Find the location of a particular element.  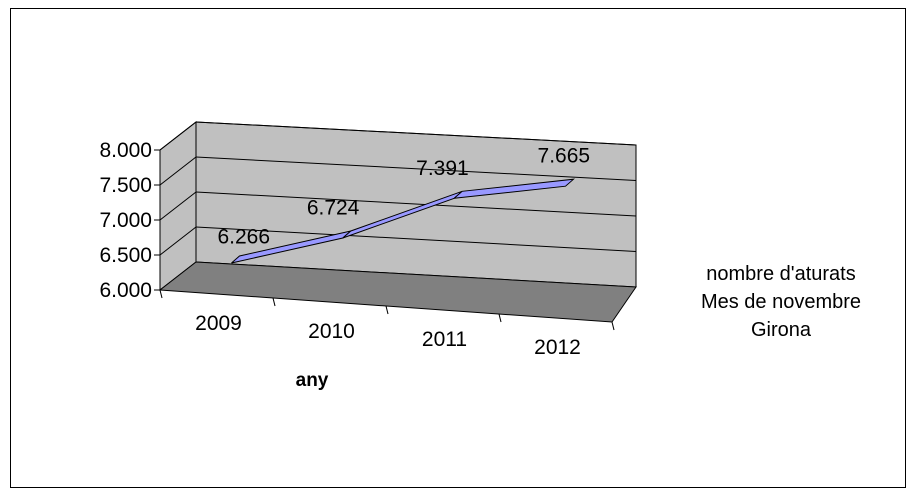

x-tick-label: 2011 is located at coordinates (444, 339).